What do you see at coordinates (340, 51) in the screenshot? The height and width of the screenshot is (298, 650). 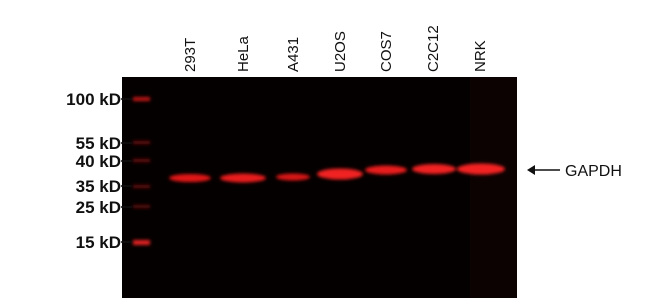 I see `lane-label: U2OS` at bounding box center [340, 51].